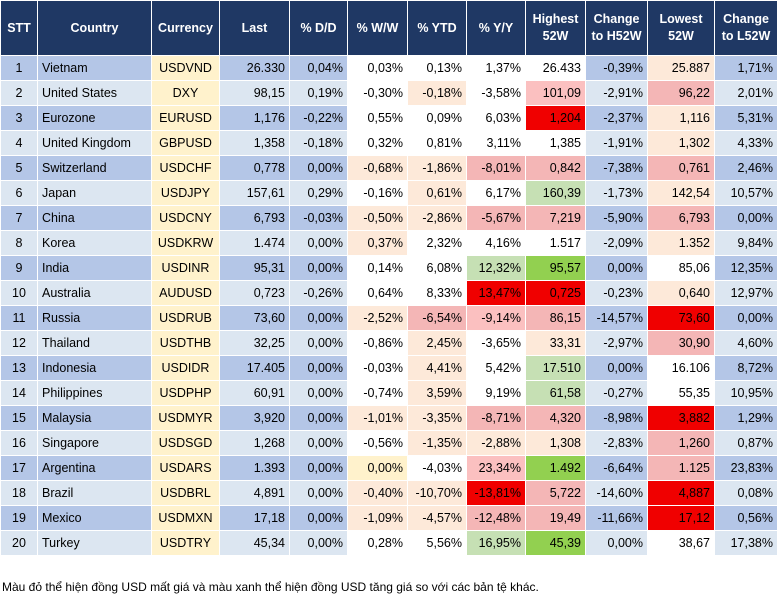  What do you see at coordinates (745, 268) in the screenshot?
I see `change-l52w-cell: 12,35%` at bounding box center [745, 268].